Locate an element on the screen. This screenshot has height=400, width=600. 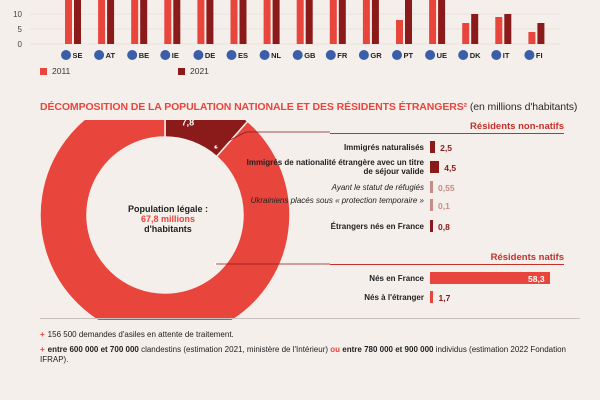
country-label: NL is located at coordinates (276, 55).